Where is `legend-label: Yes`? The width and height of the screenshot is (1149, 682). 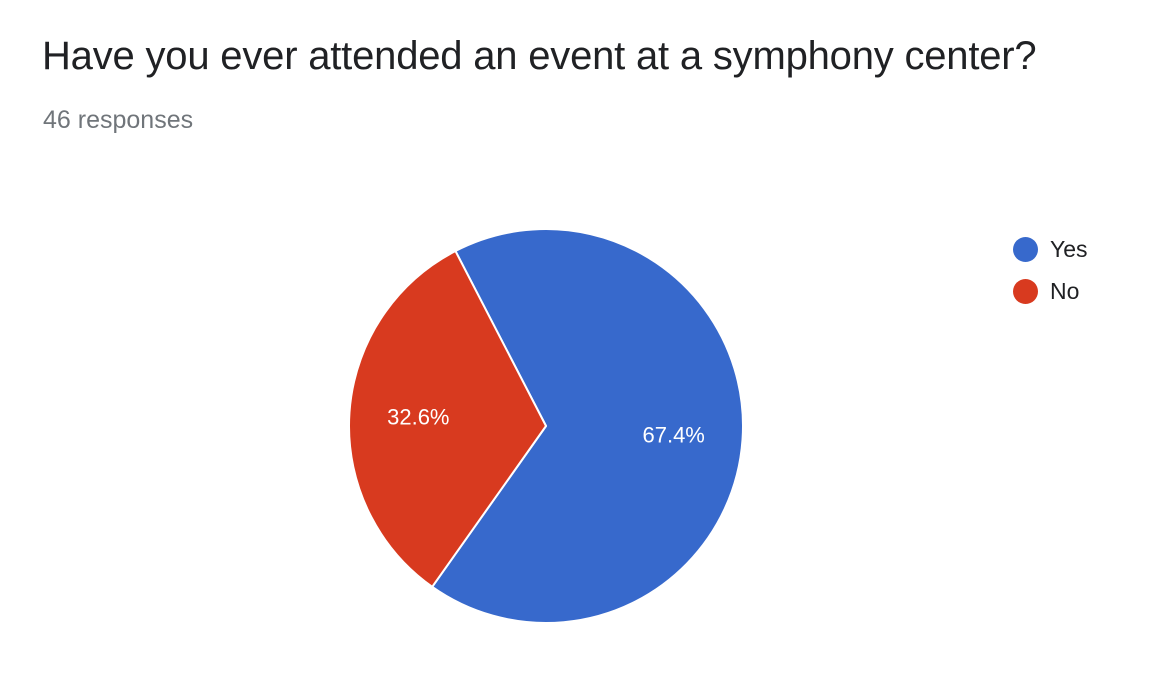
legend-label: Yes is located at coordinates (1069, 248).